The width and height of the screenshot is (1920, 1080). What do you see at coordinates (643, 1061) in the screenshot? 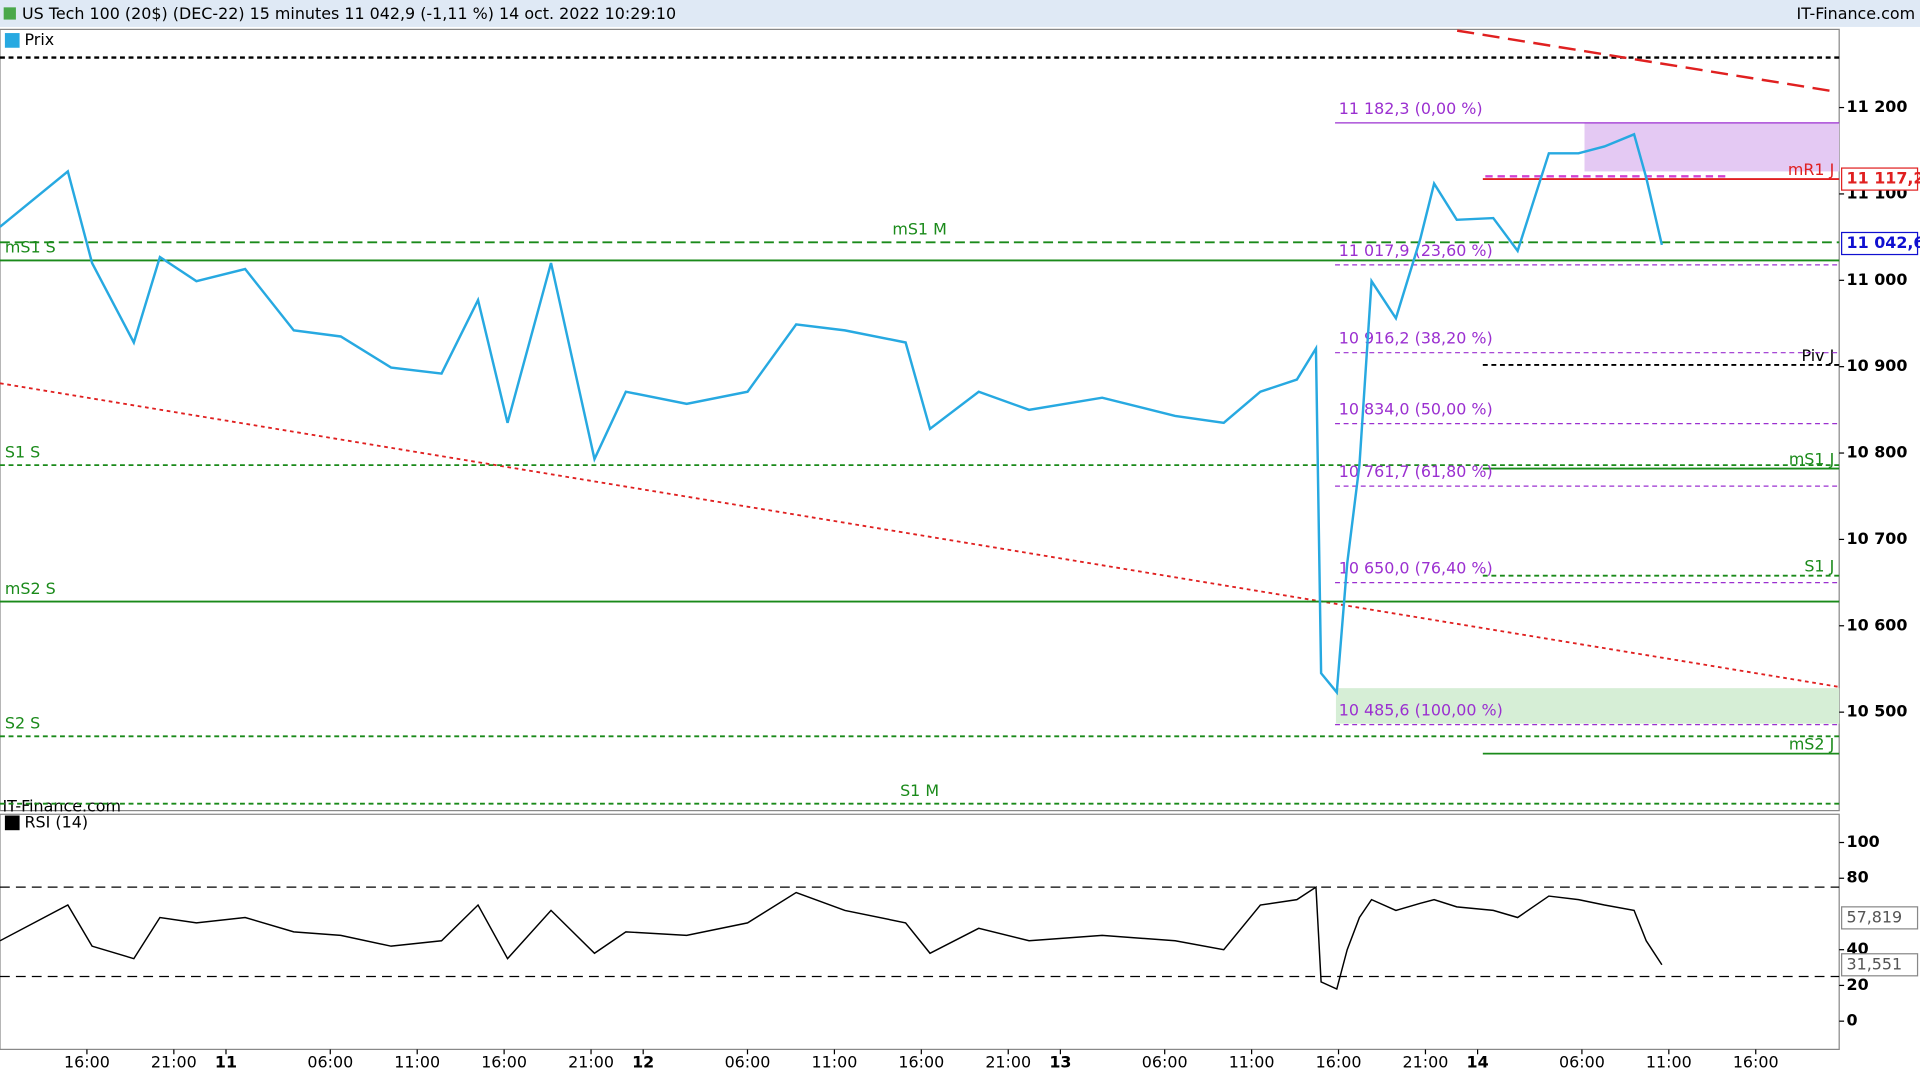
I see `x-tick-label: 12` at bounding box center [643, 1061].